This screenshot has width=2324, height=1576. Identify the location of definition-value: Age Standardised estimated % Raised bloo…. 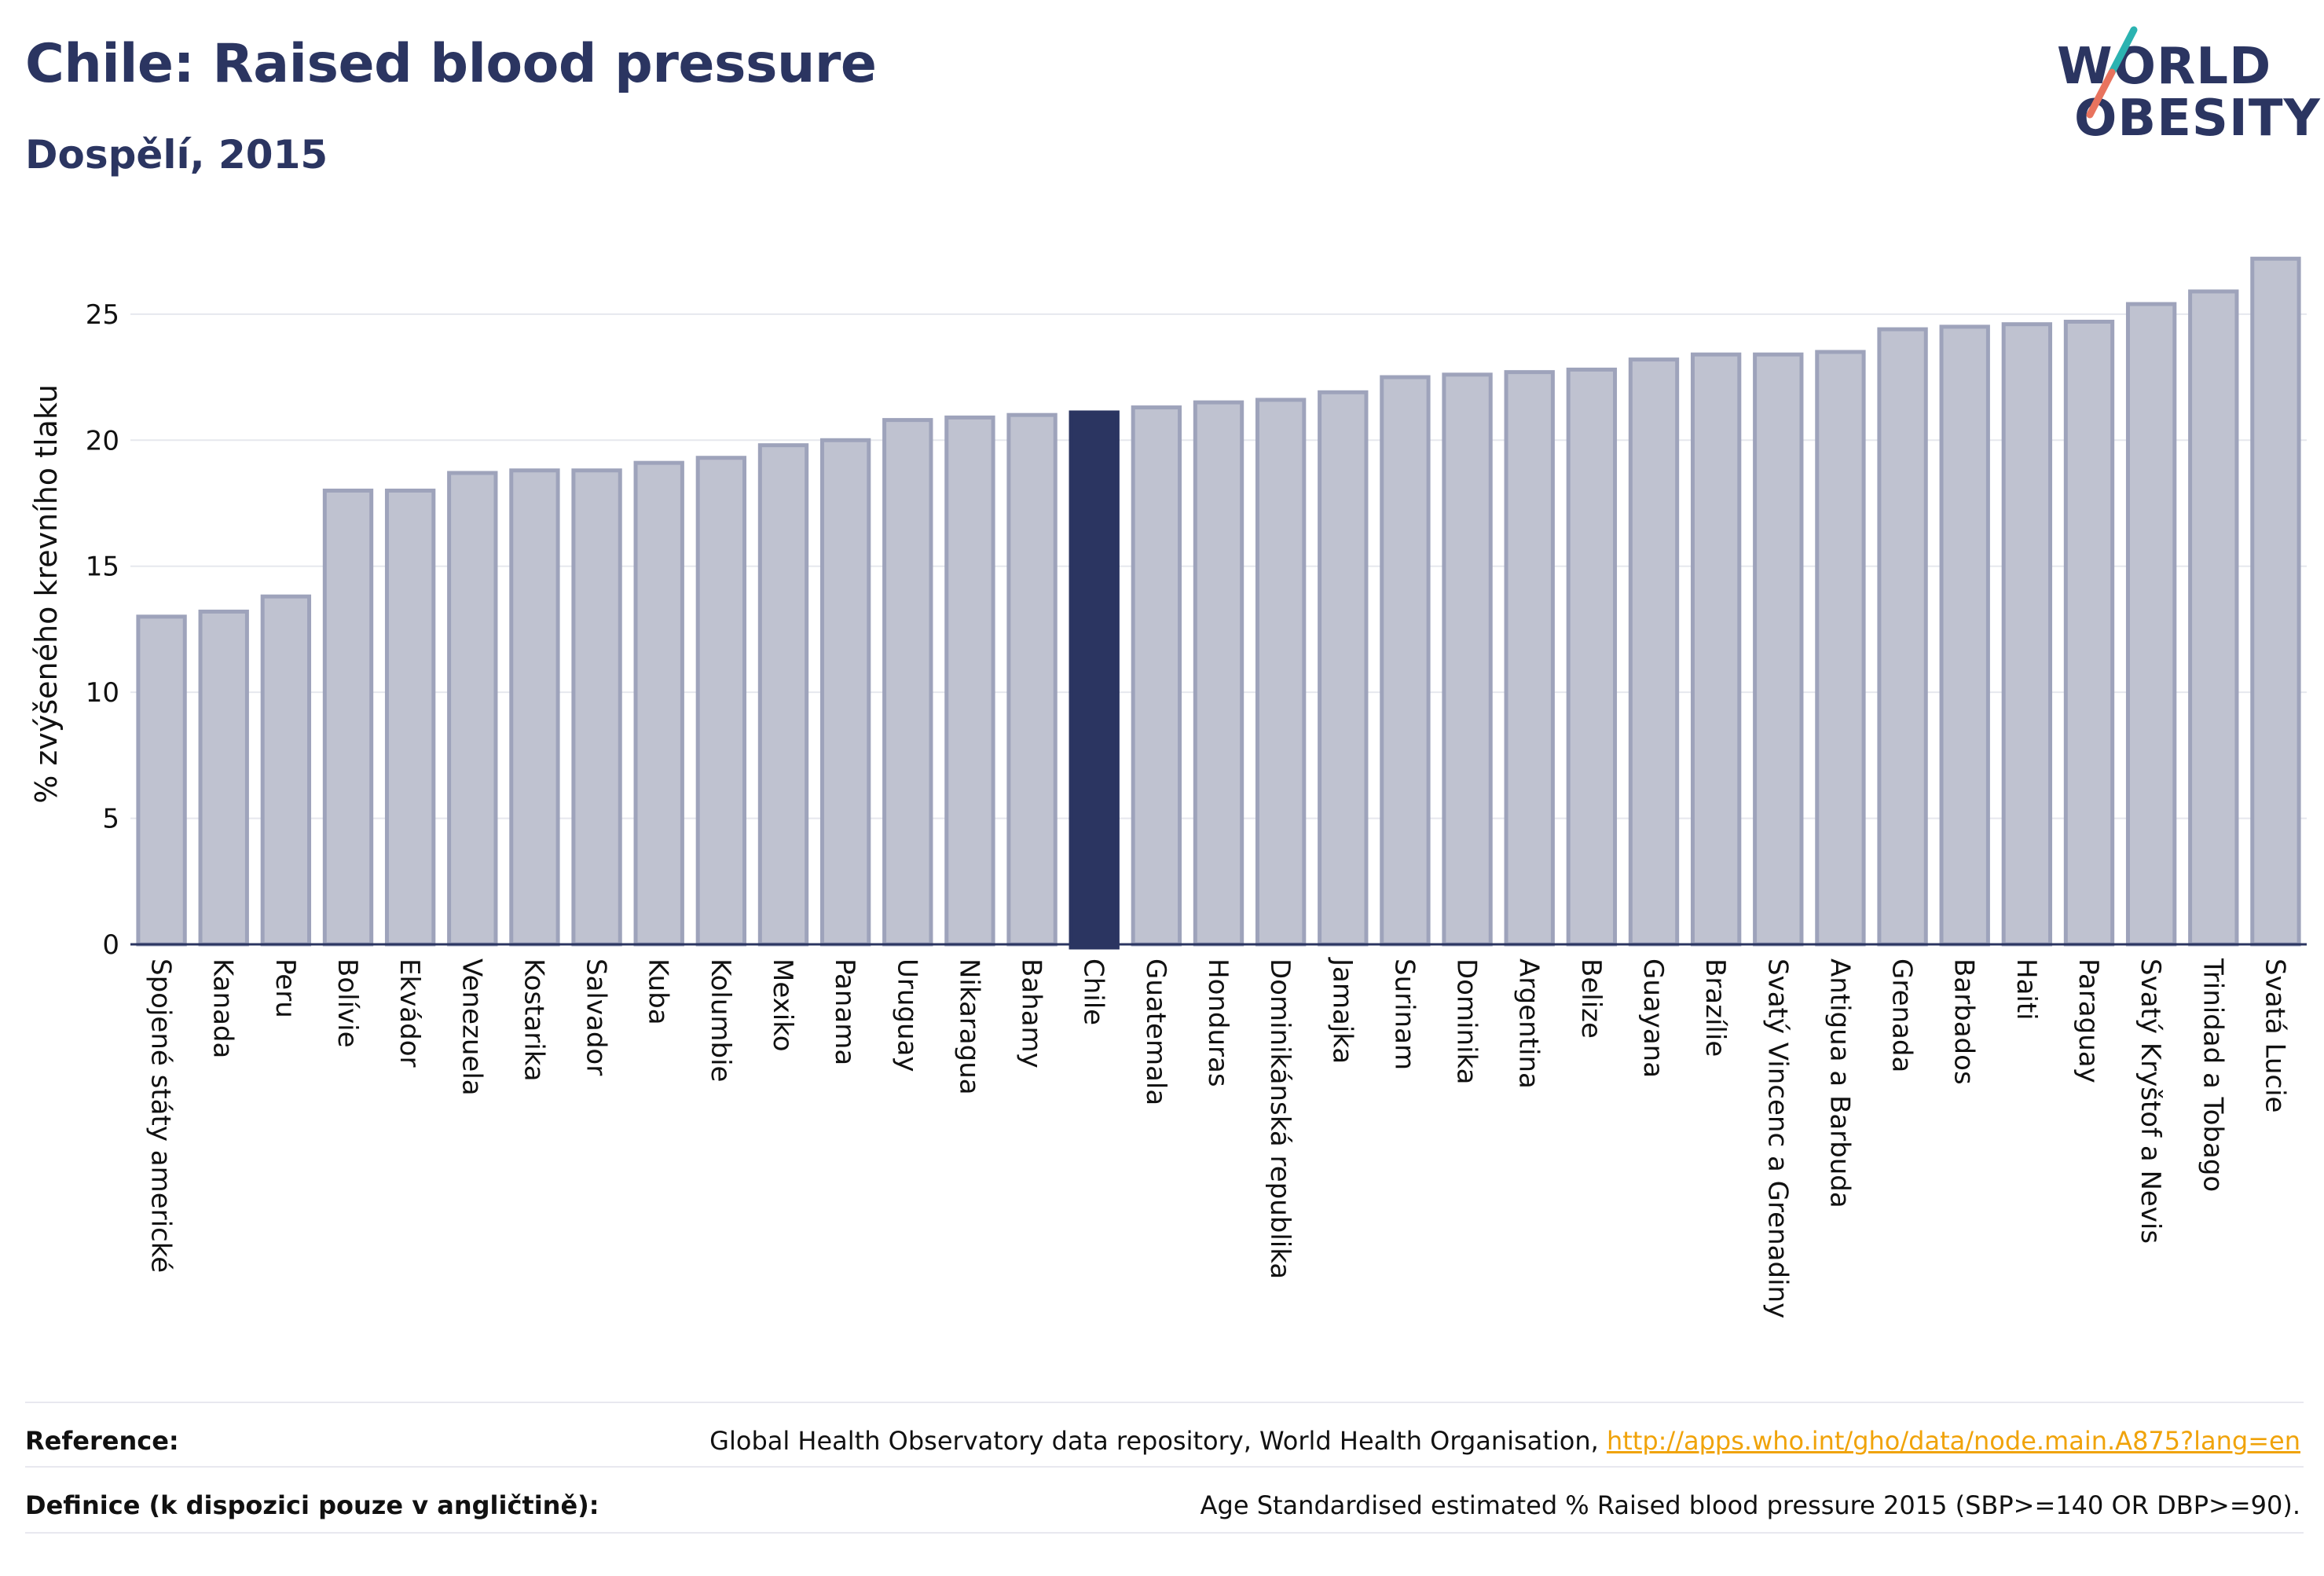
(1750, 1505).